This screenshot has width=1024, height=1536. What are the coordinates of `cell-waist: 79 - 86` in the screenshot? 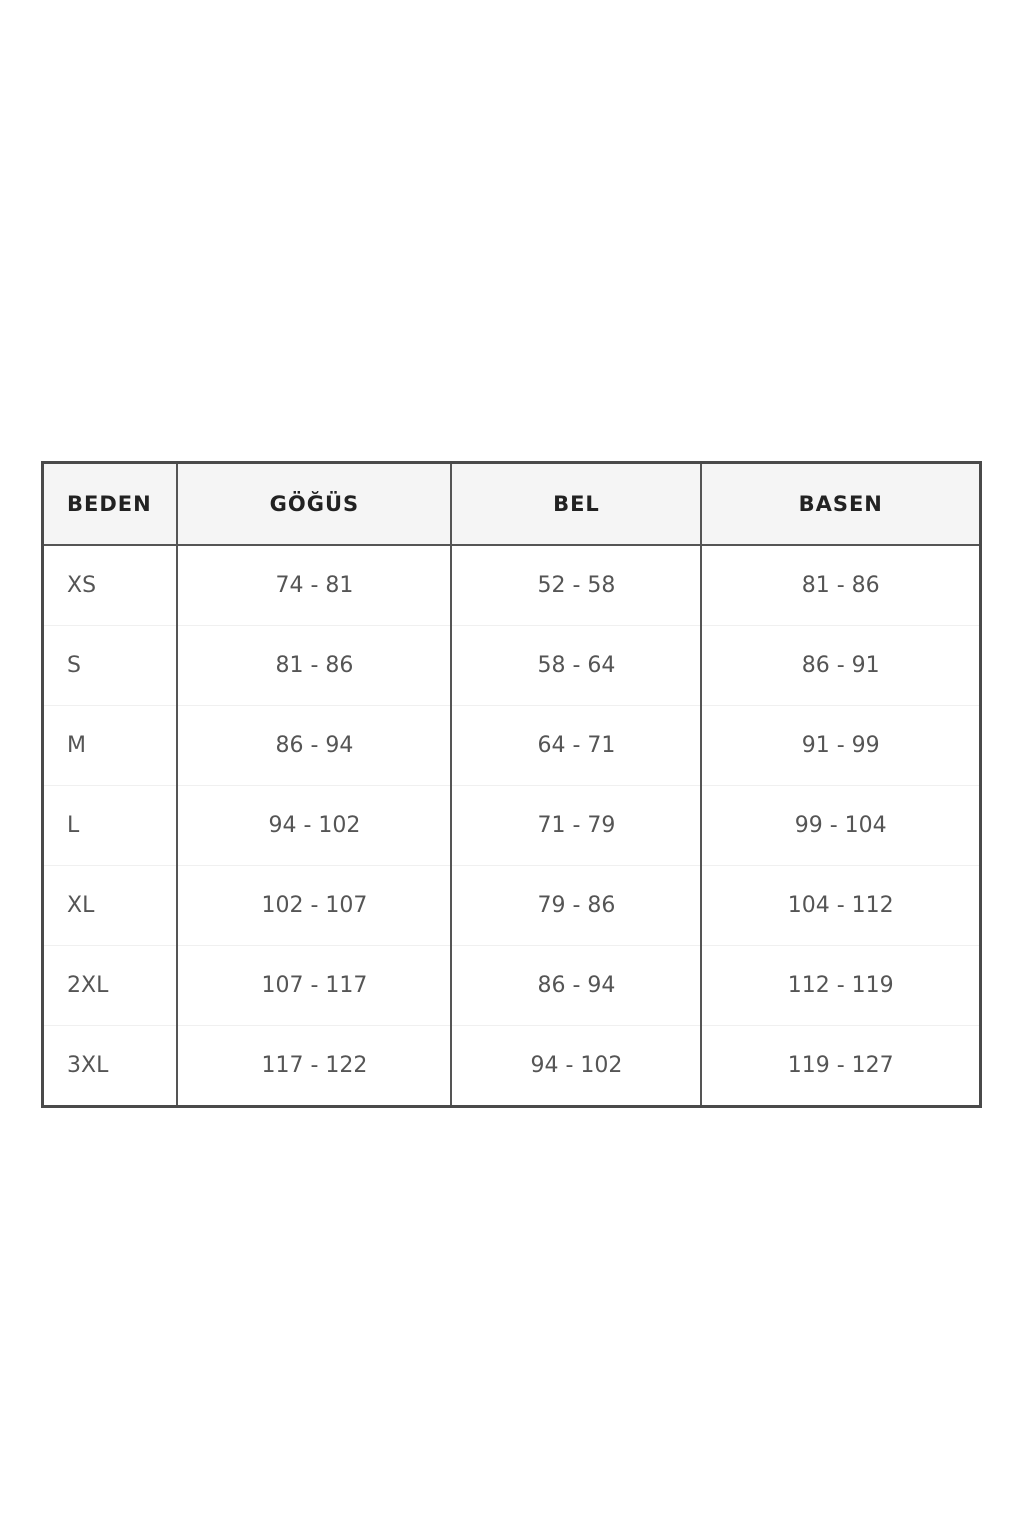 It's located at (576, 905).